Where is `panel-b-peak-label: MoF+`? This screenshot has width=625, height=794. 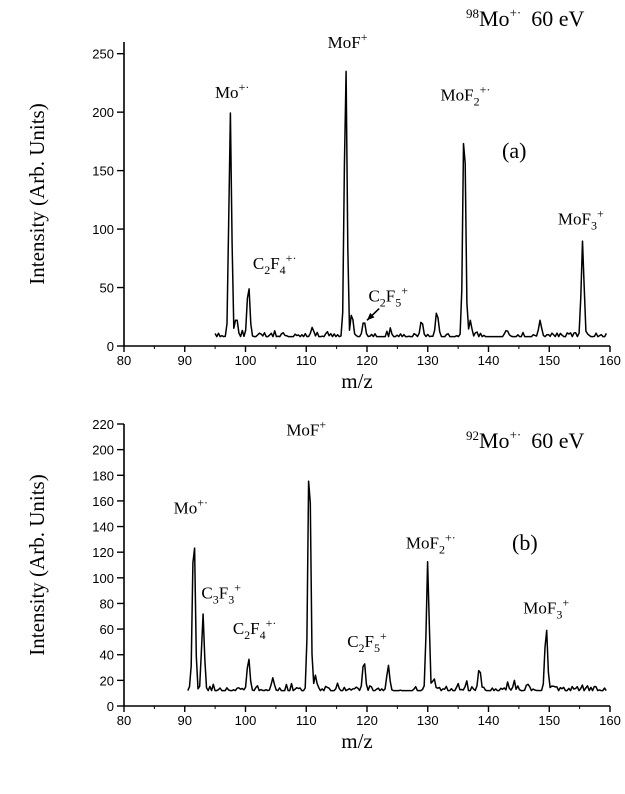
panel-b-peak-label: MoF+ is located at coordinates (306, 429).